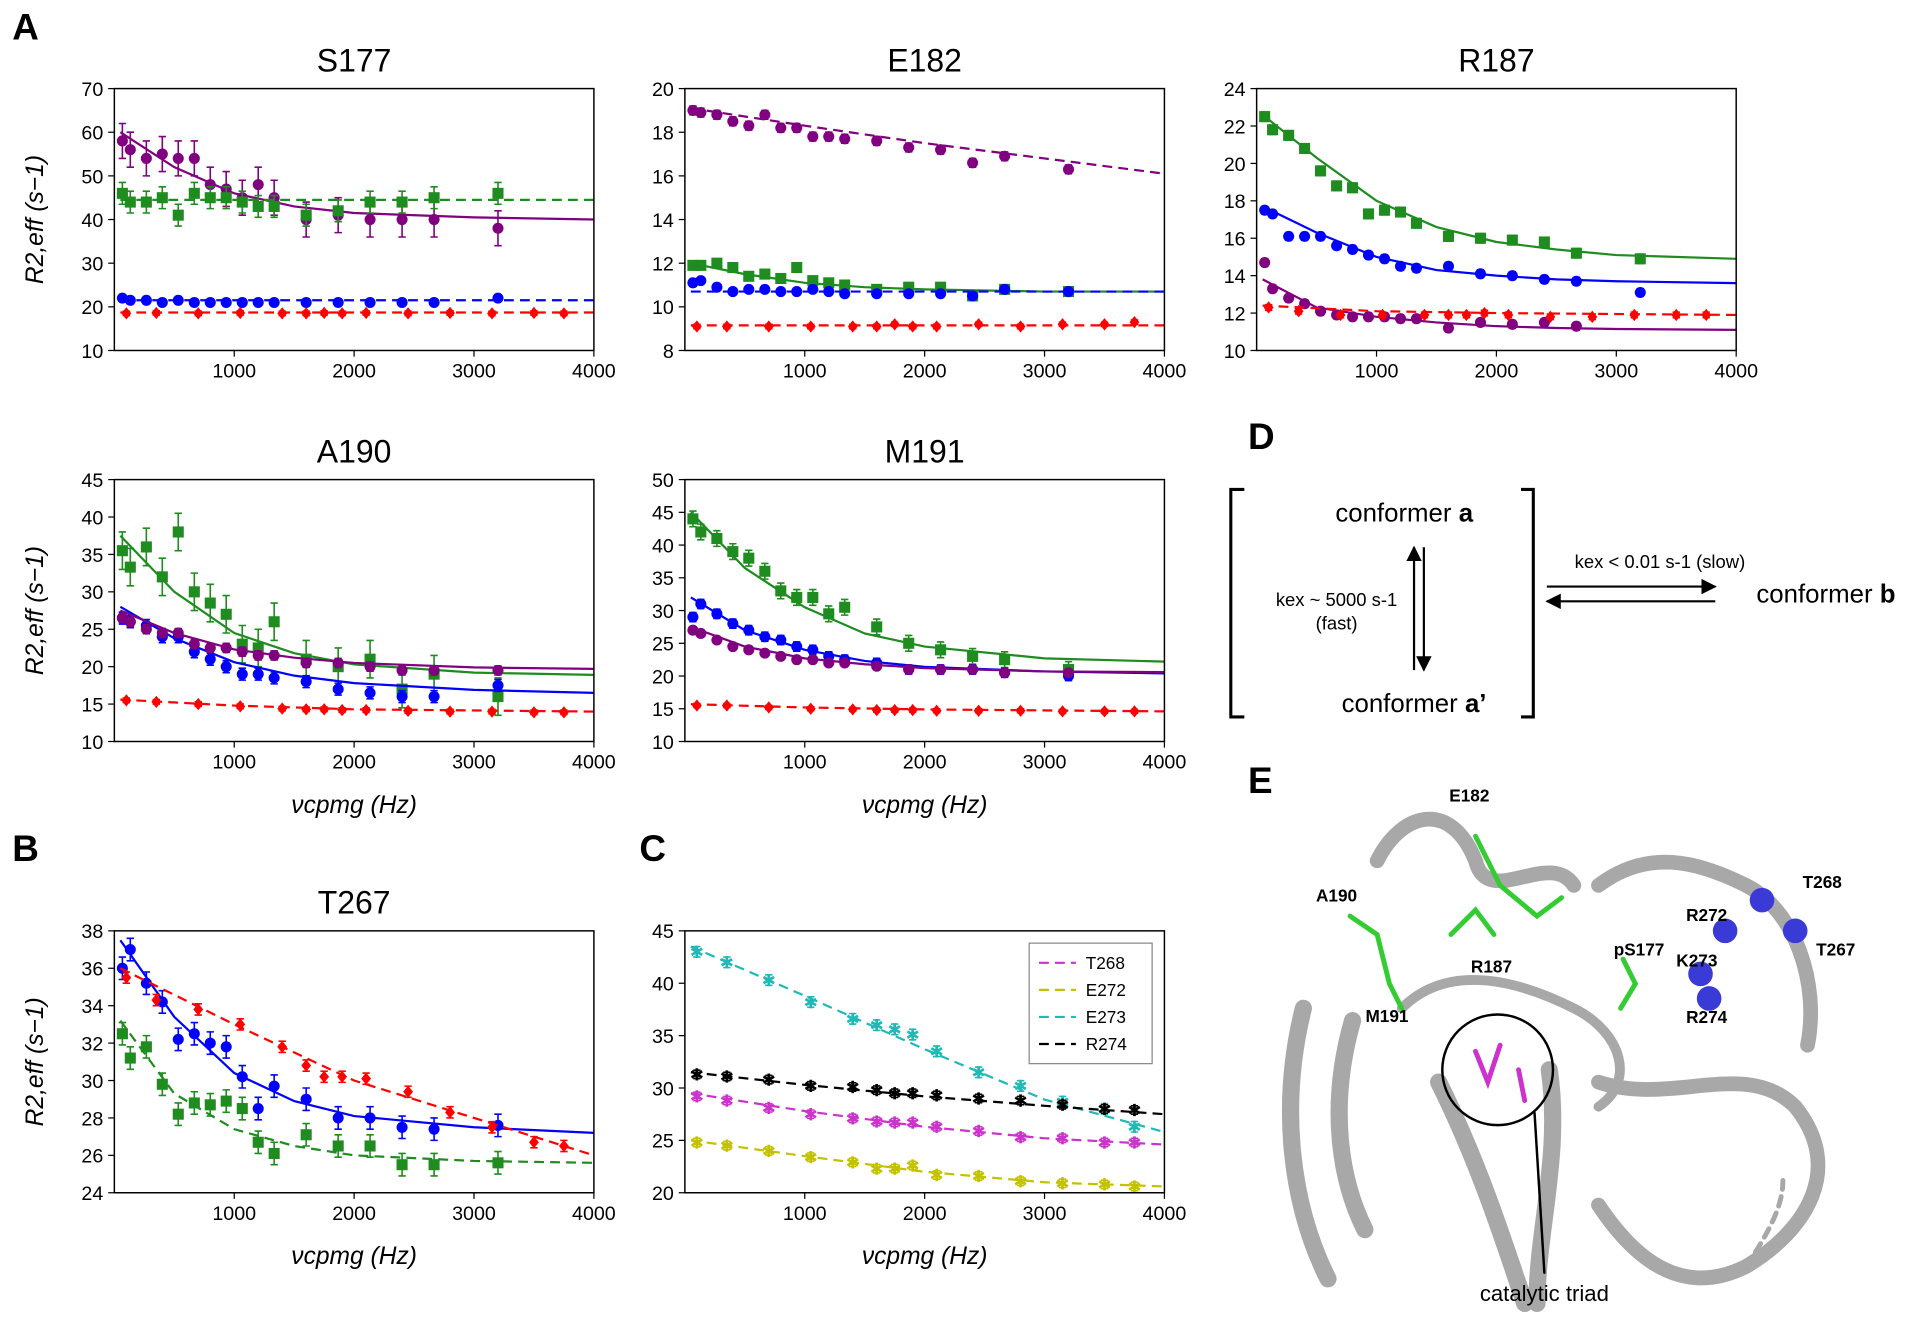  What do you see at coordinates (1090, 1003) in the screenshot?
I see `legend-box` at bounding box center [1090, 1003].